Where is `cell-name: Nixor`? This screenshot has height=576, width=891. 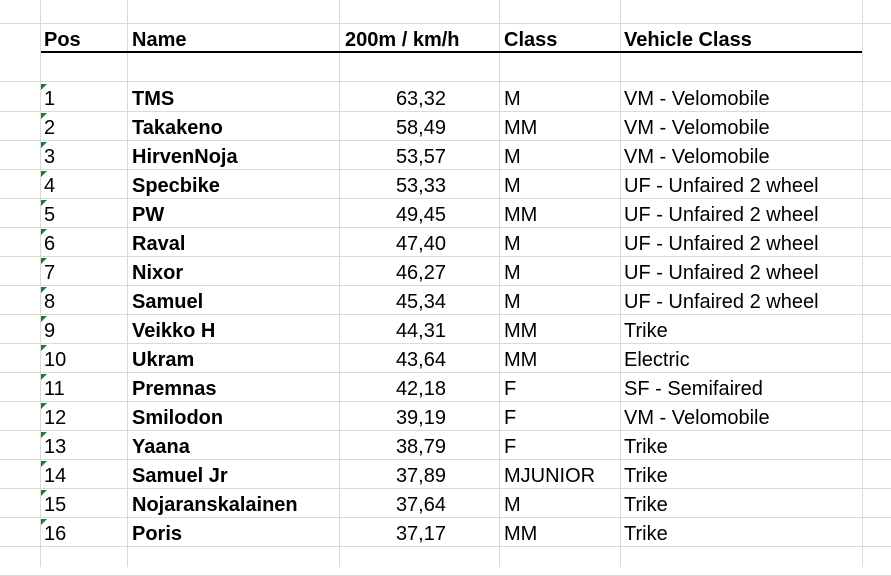 cell-name: Nixor is located at coordinates (158, 273).